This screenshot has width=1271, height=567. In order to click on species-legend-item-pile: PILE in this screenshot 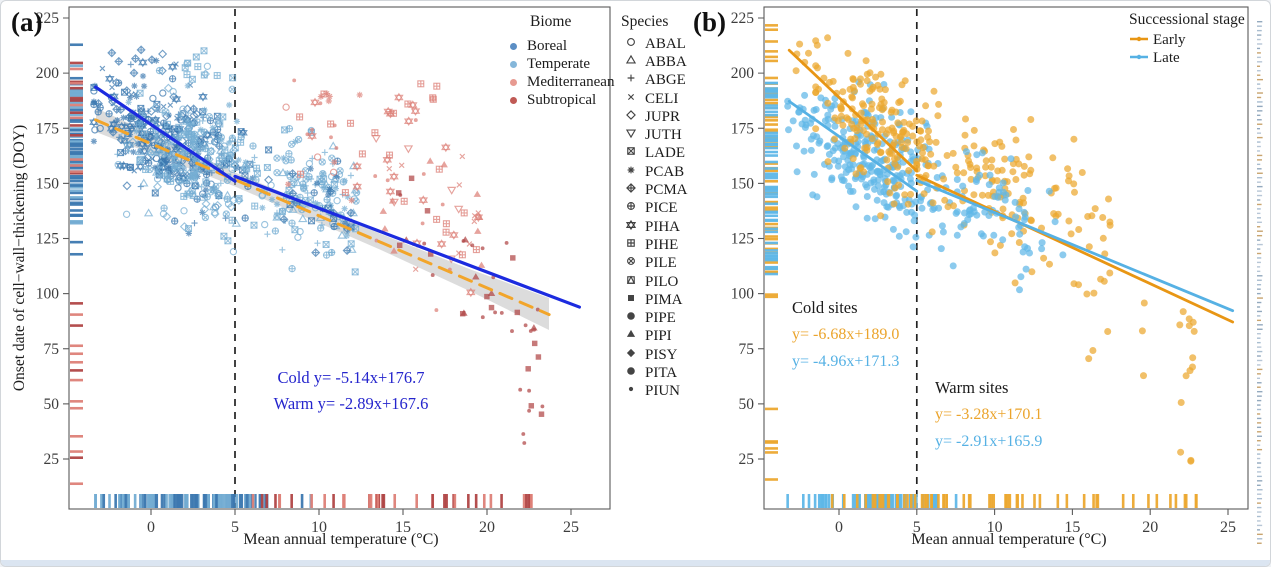, I will do `click(654, 264)`.